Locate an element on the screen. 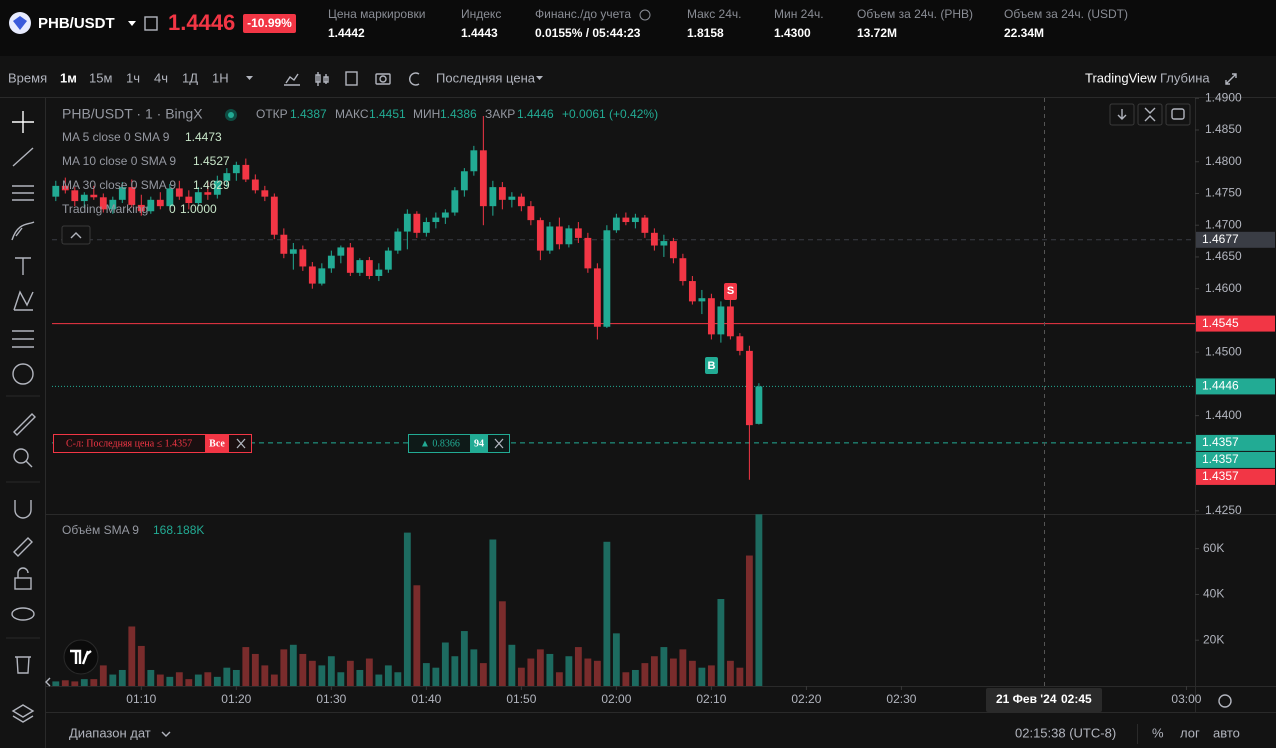  brush-tool is located at coordinates (23, 231).